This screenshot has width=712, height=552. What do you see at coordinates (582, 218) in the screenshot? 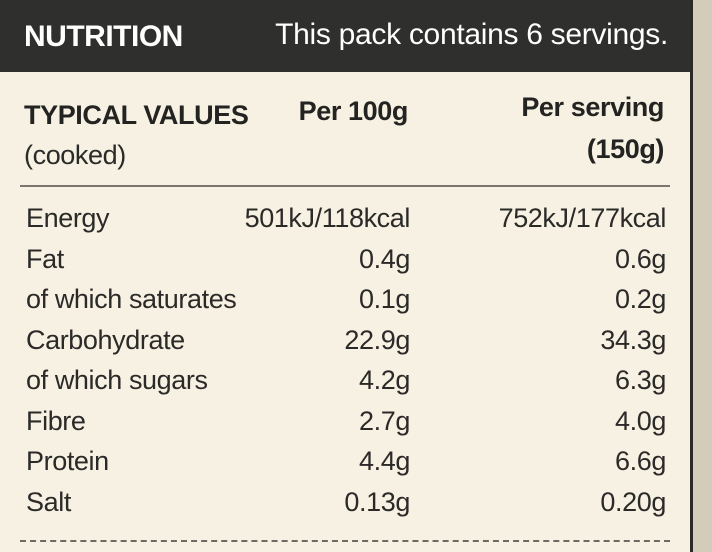
I see `per-serving-value: 752kJ/177kcal` at bounding box center [582, 218].